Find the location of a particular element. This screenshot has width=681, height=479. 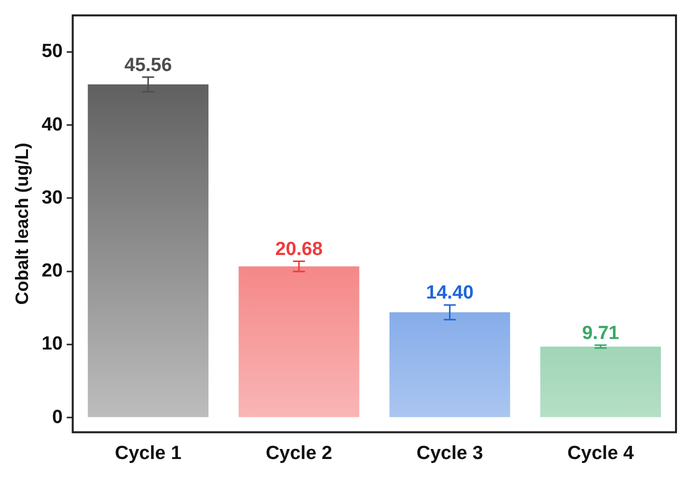

x-tick-label: Cycle 4 is located at coordinates (600, 453).